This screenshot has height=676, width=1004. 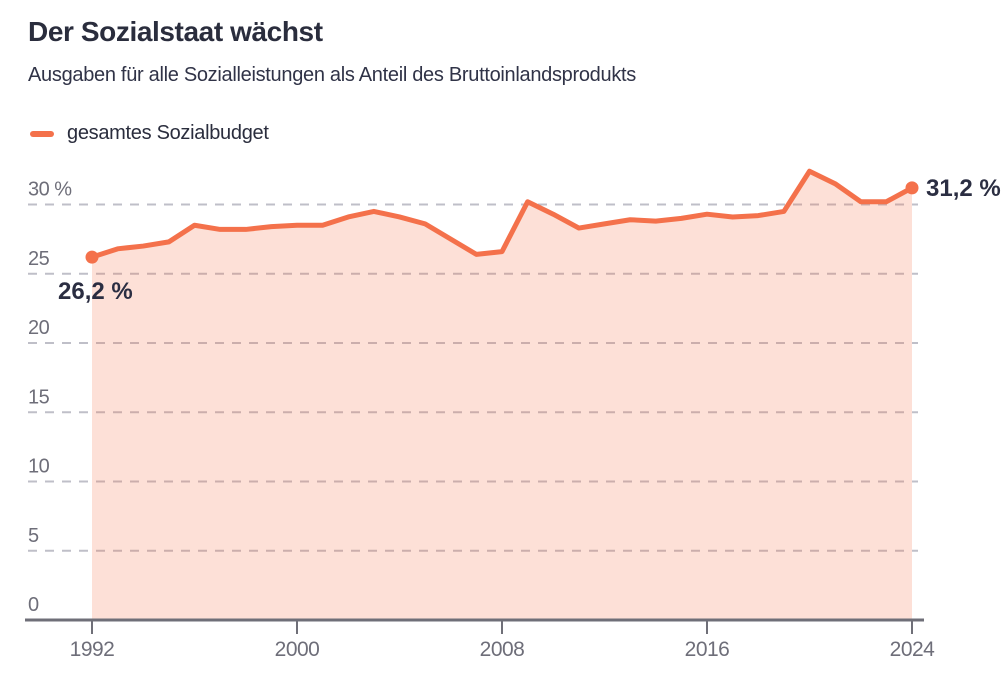 I want to click on x-axis-tick-label: 1992, so click(x=92, y=649).